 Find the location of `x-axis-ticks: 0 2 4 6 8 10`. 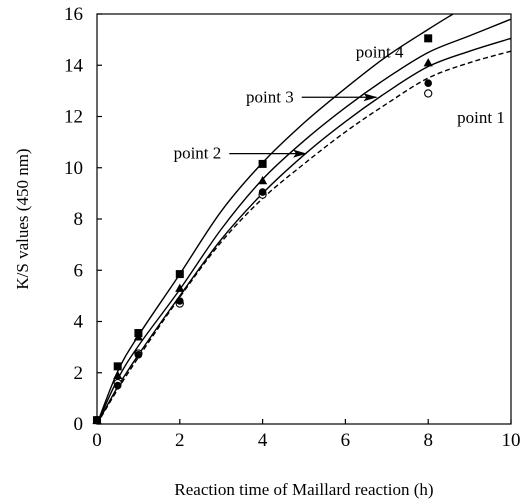

x-axis-ticks: 0 2 4 6 8 10 is located at coordinates (306, 435).